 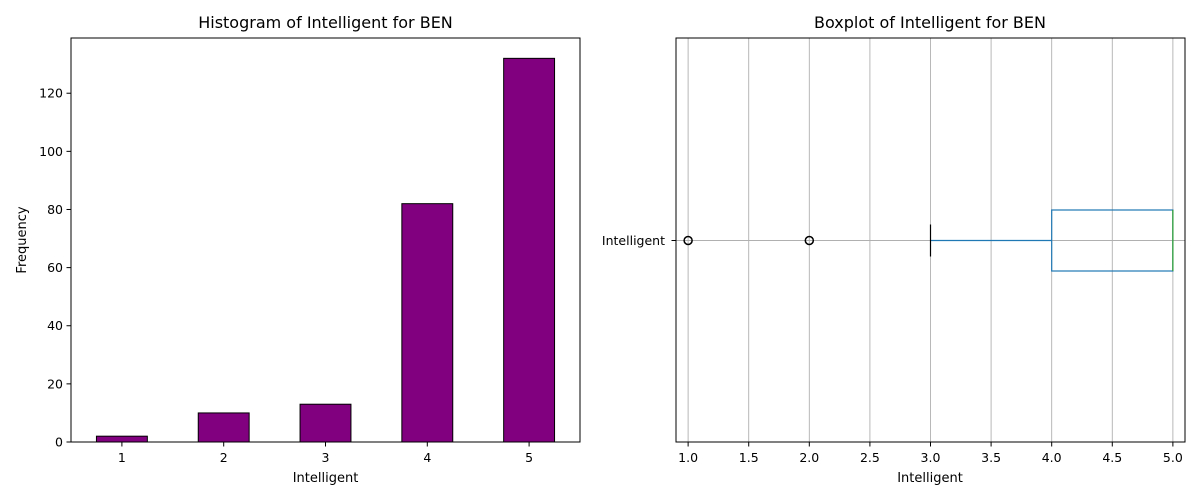 What do you see at coordinates (930, 22) in the screenshot?
I see `boxplot-title: Boxplot of Intelligent for BEN` at bounding box center [930, 22].